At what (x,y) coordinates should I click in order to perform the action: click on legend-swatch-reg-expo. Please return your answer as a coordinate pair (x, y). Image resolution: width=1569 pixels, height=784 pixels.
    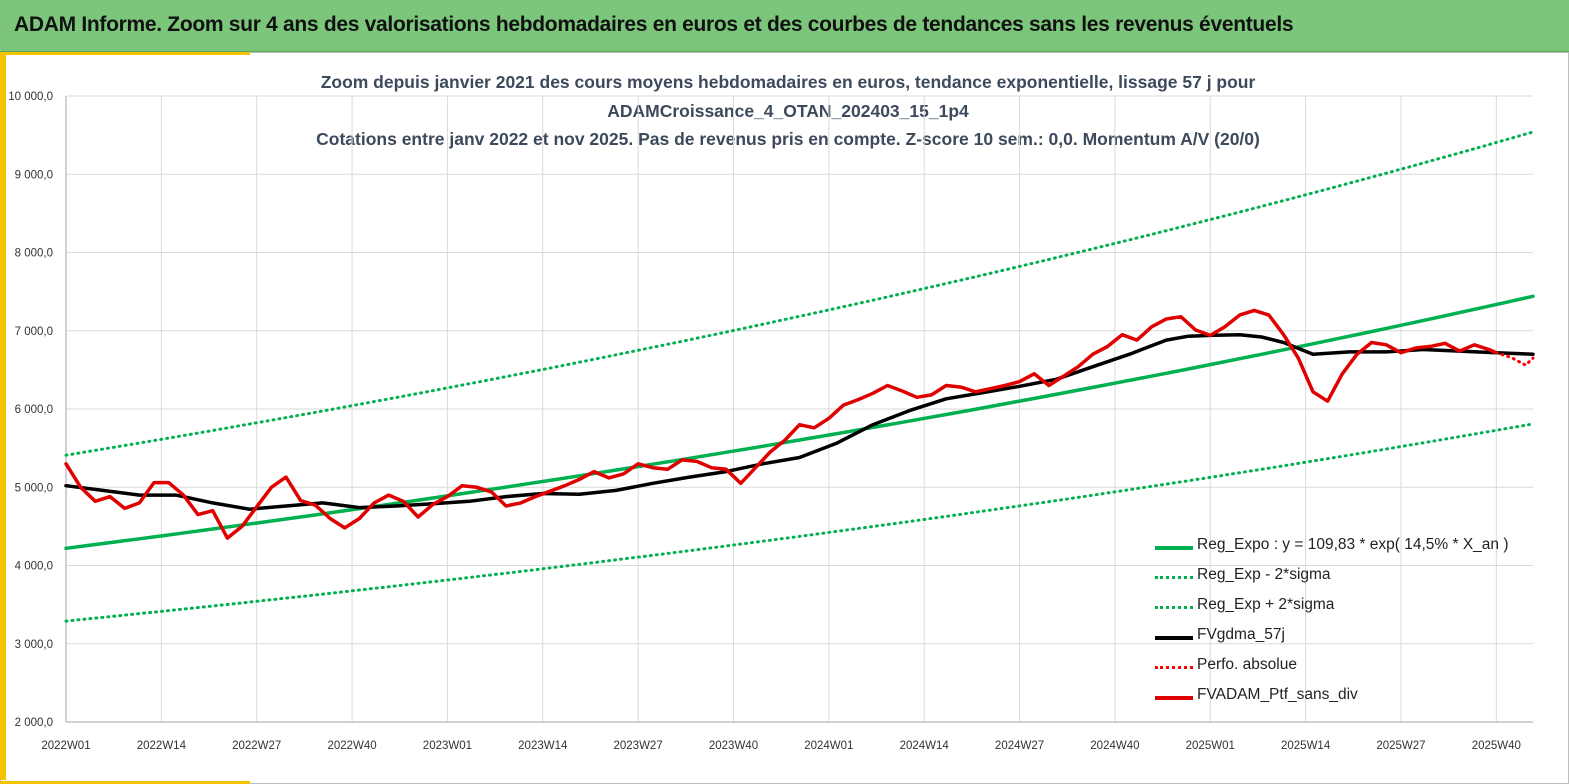
    Looking at the image, I should click on (1174, 548).